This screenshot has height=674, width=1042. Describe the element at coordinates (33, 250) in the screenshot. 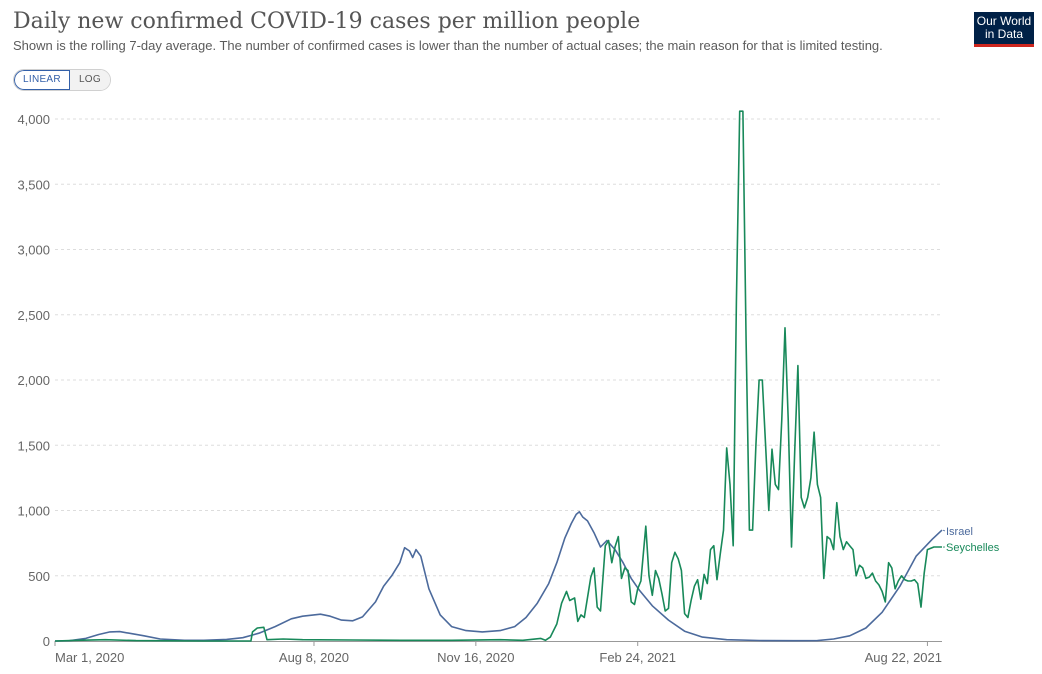

I see `y-tick-label: 3,000` at that location.